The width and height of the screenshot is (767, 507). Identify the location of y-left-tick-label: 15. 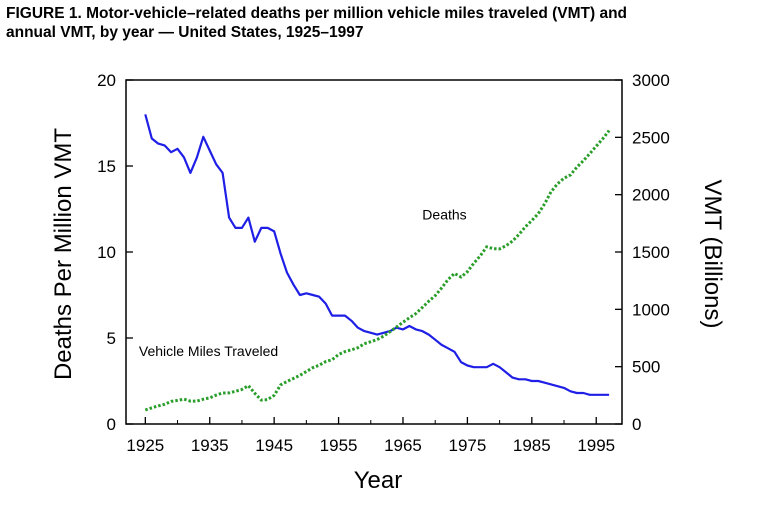
(106, 166).